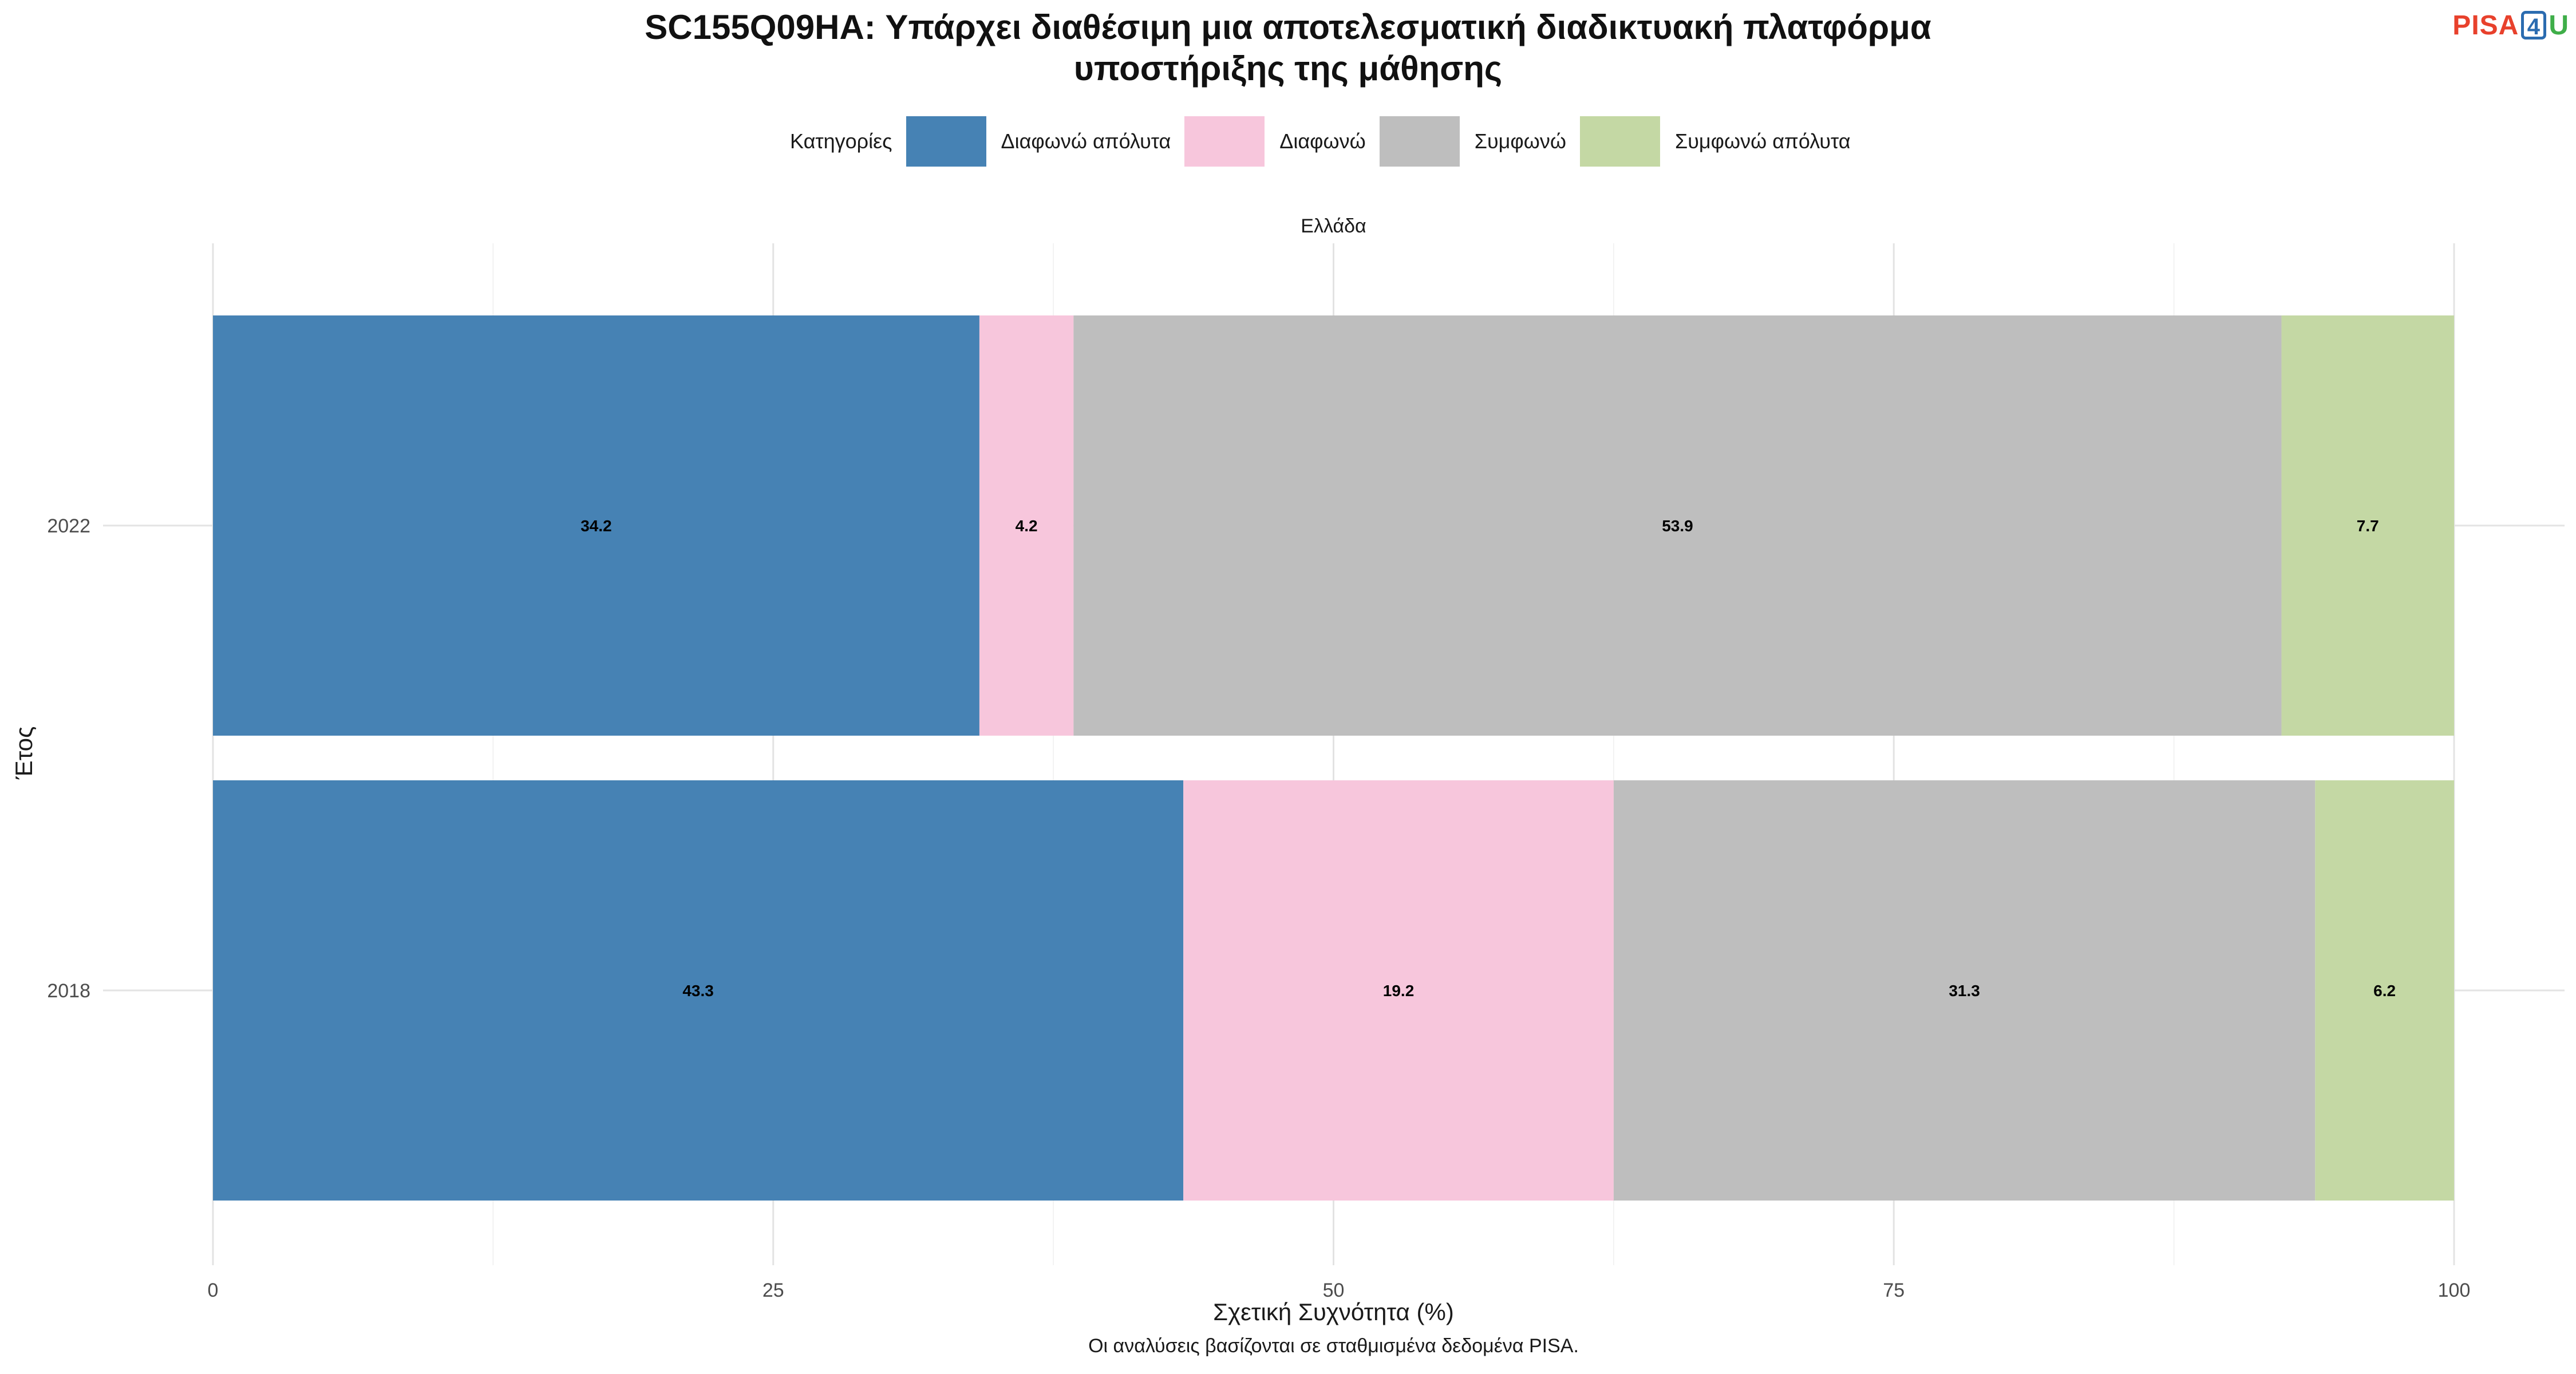  What do you see at coordinates (68, 526) in the screenshot?
I see `y-tick-label: 2022` at bounding box center [68, 526].